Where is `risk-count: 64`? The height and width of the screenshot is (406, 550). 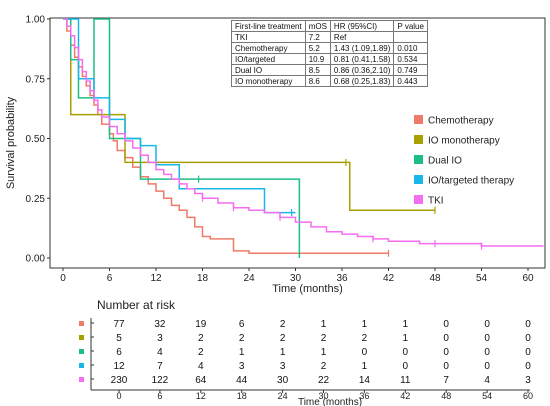
risk-count: 64 is located at coordinates (201, 380).